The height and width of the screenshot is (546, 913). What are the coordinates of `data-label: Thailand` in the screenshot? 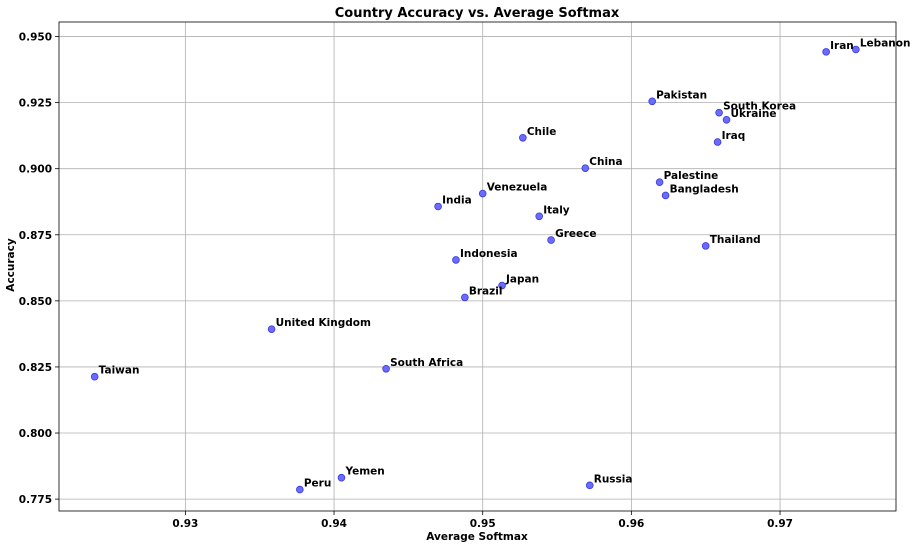 It's located at (735, 240).